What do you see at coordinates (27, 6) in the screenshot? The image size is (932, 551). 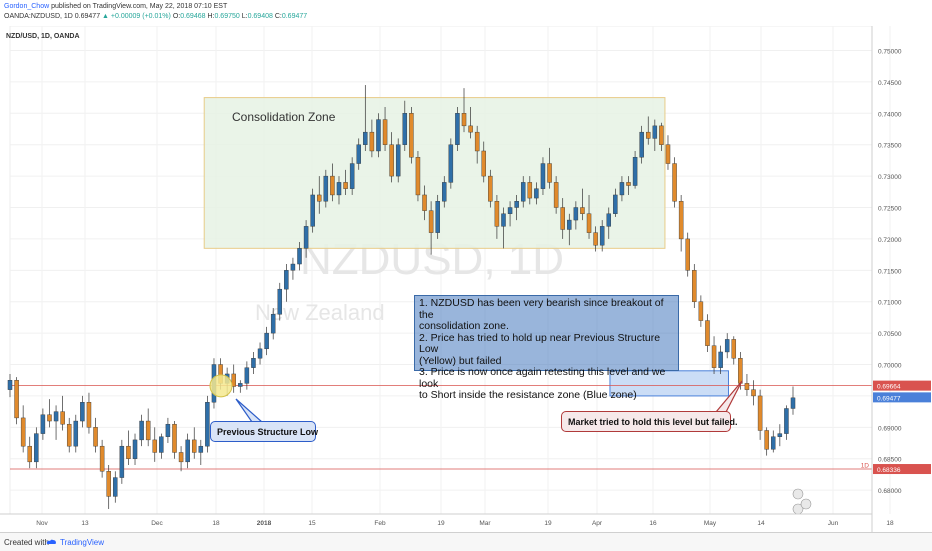 I see `author-link: Gordon_Chow` at bounding box center [27, 6].